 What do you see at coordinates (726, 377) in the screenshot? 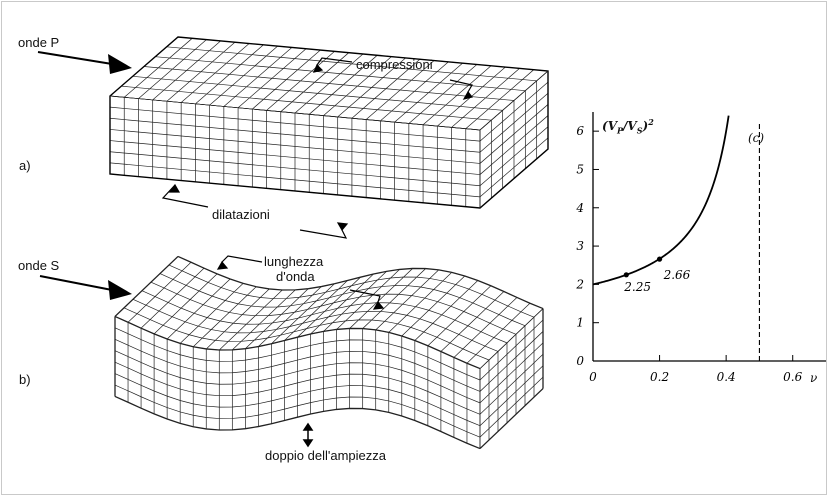
I see `x-tick-label: 0.4` at bounding box center [726, 377].